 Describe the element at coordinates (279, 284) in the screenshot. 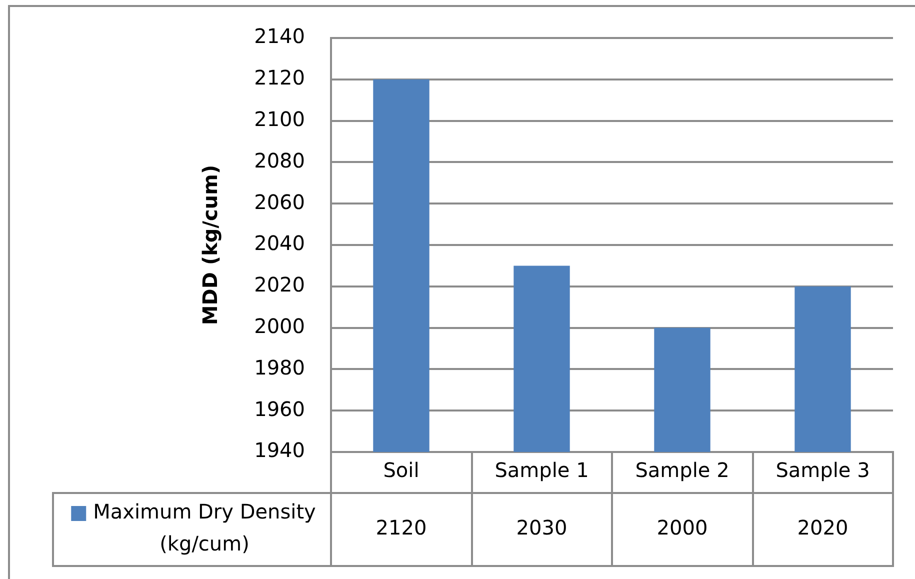

I see `y-tick-label: 2020` at that location.